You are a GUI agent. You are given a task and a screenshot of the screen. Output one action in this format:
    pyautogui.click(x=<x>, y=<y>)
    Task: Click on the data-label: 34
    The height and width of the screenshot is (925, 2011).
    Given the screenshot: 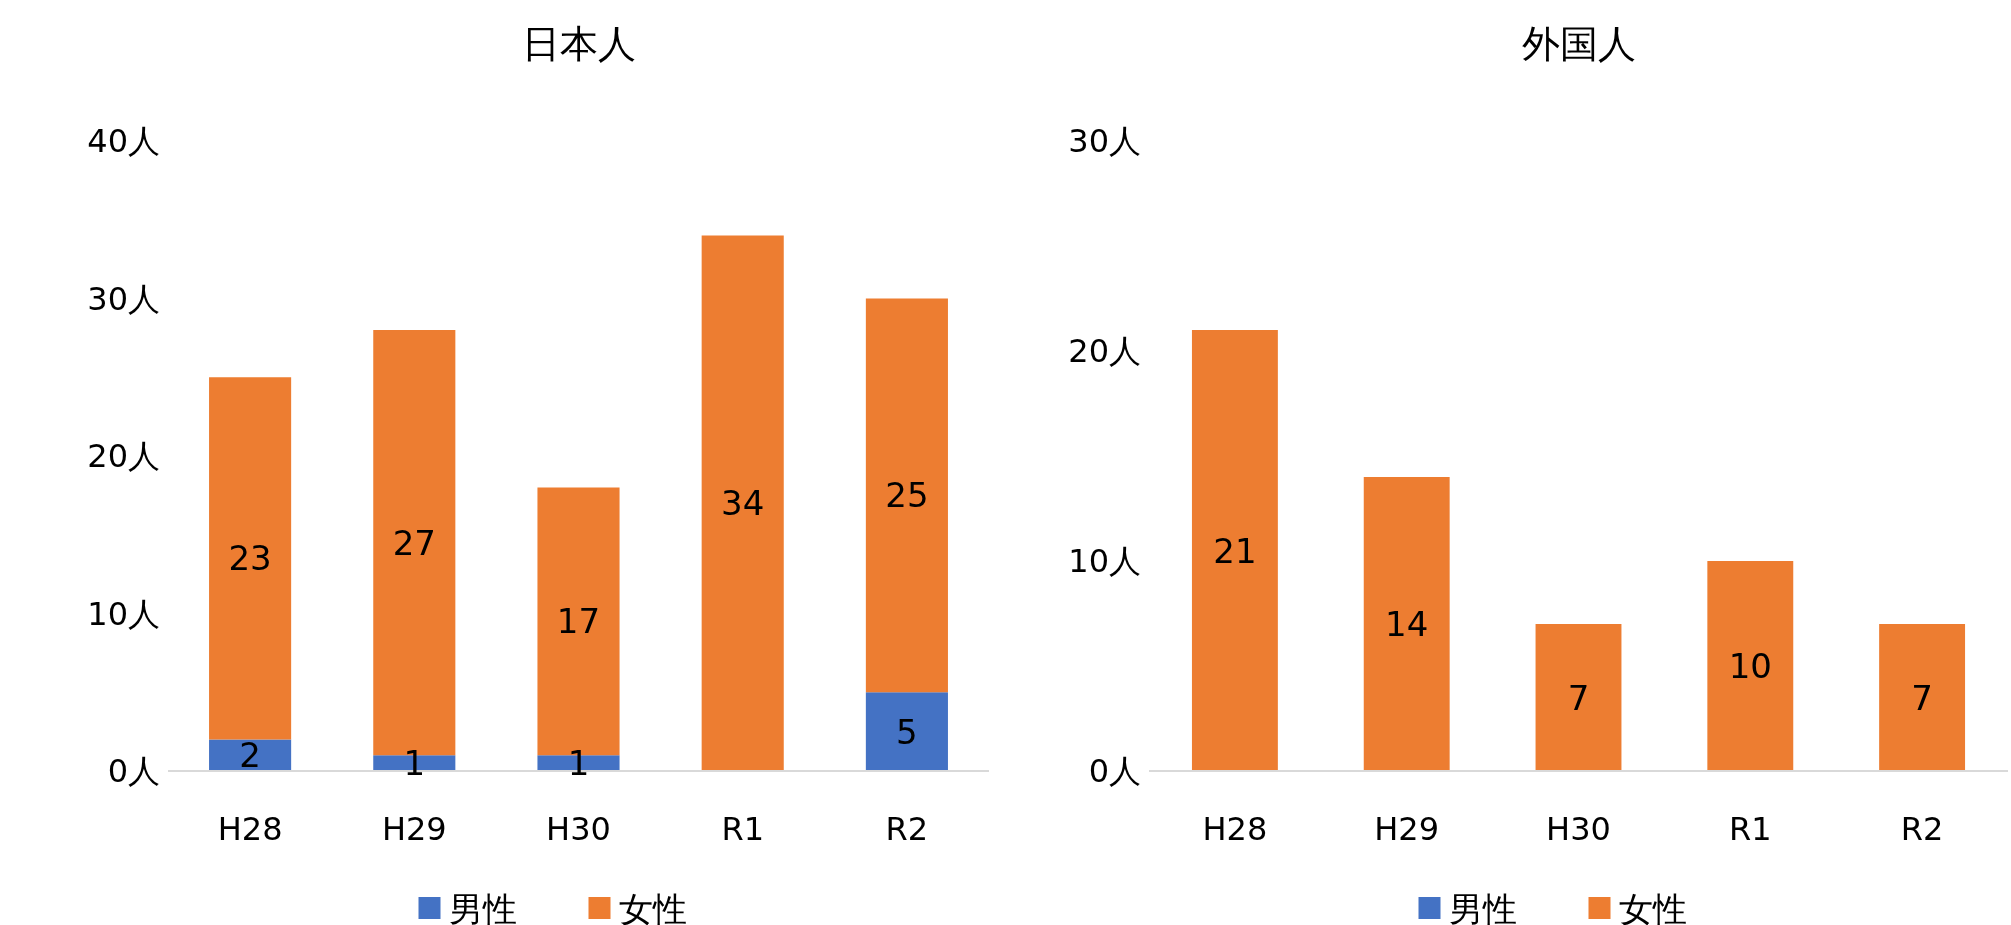 What is the action you would take?
    pyautogui.click(x=743, y=503)
    